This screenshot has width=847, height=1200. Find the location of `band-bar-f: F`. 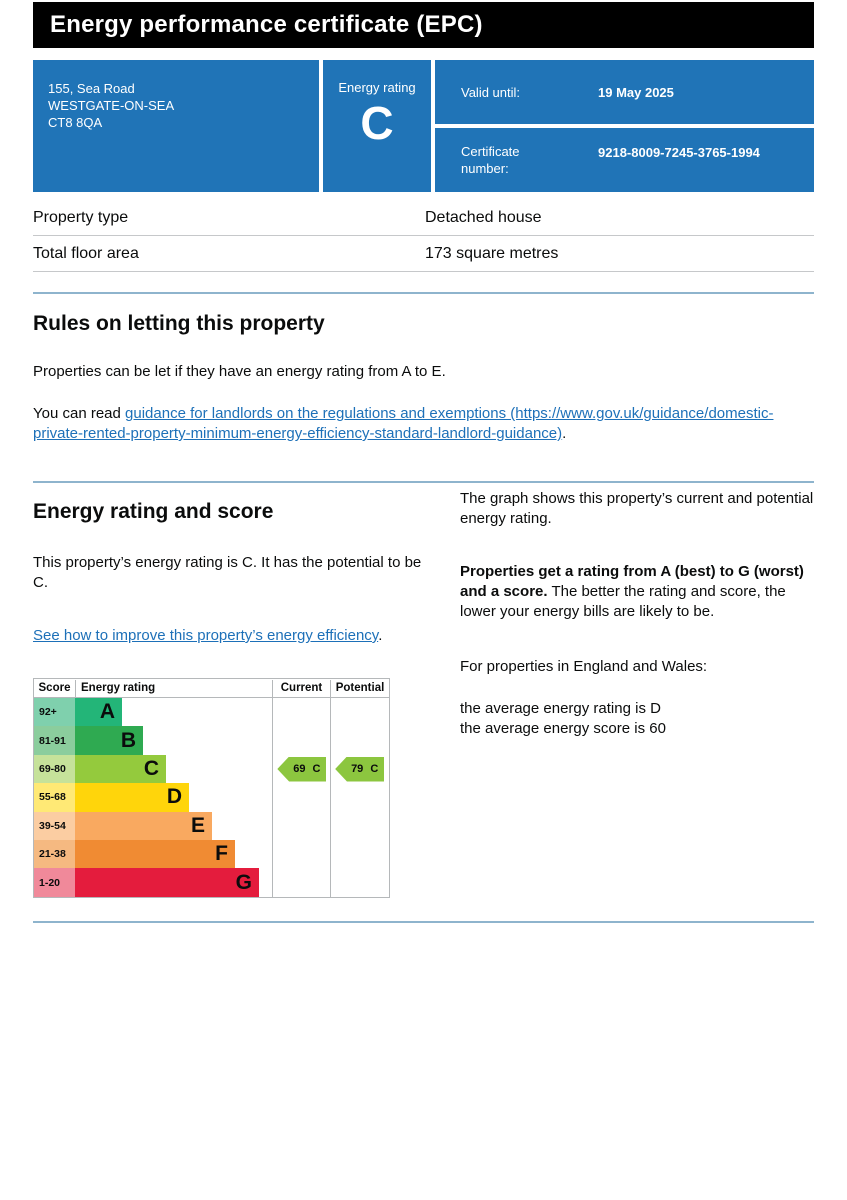

band-bar-f: F is located at coordinates (155, 854).